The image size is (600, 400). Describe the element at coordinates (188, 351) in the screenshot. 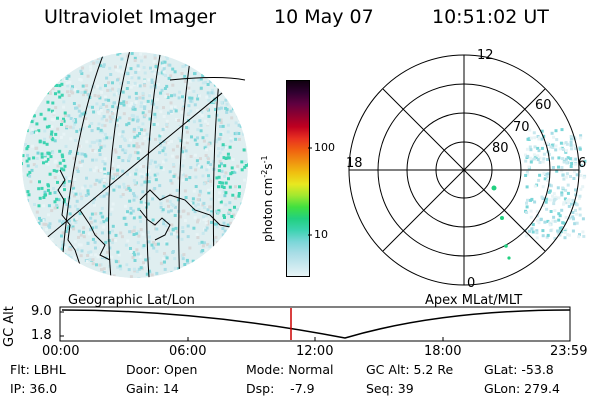

I see `altitude-xtick-0600: 06:00` at that location.